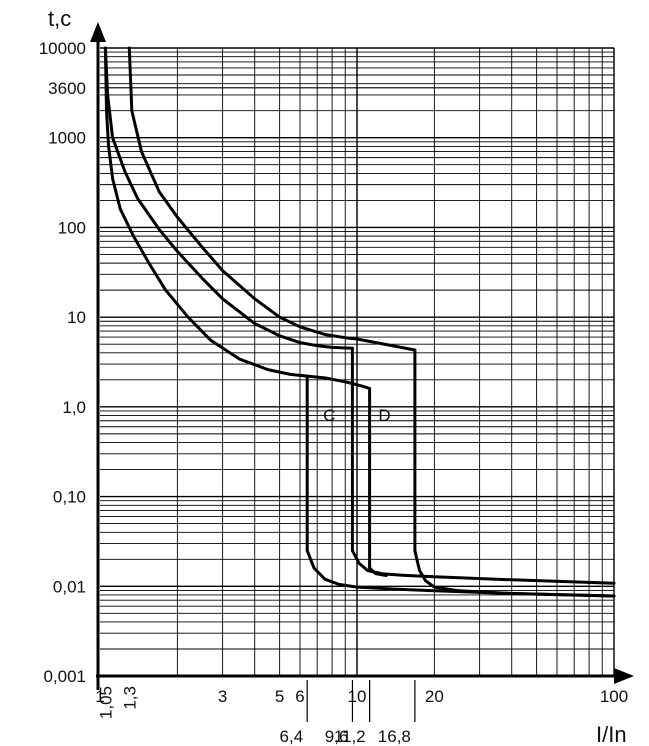  What do you see at coordinates (74, 407) in the screenshot?
I see `y-tick-label-5: 1,0` at bounding box center [74, 407].